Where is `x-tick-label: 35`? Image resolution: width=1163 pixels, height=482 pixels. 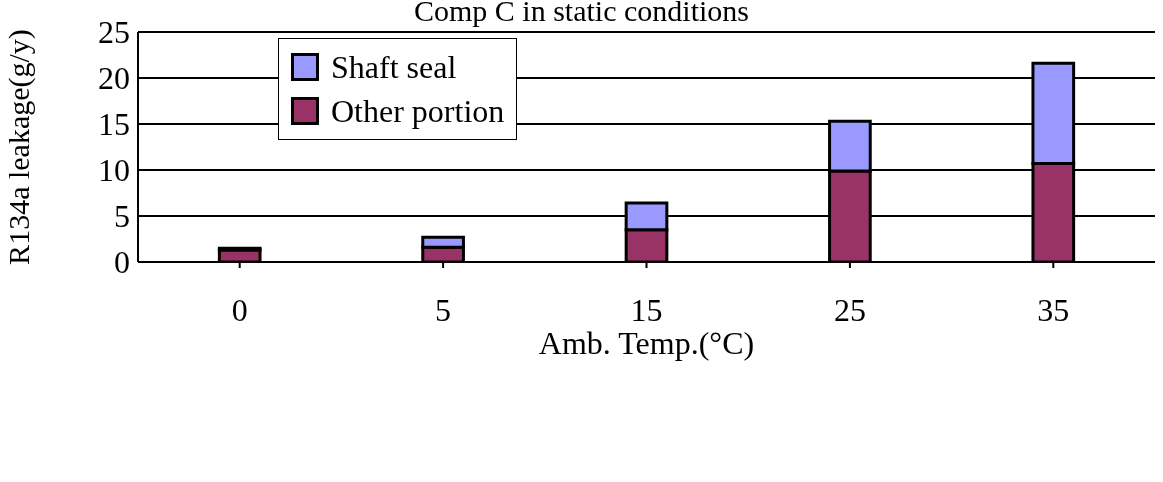
x-tick-label: 35 is located at coordinates (1053, 309).